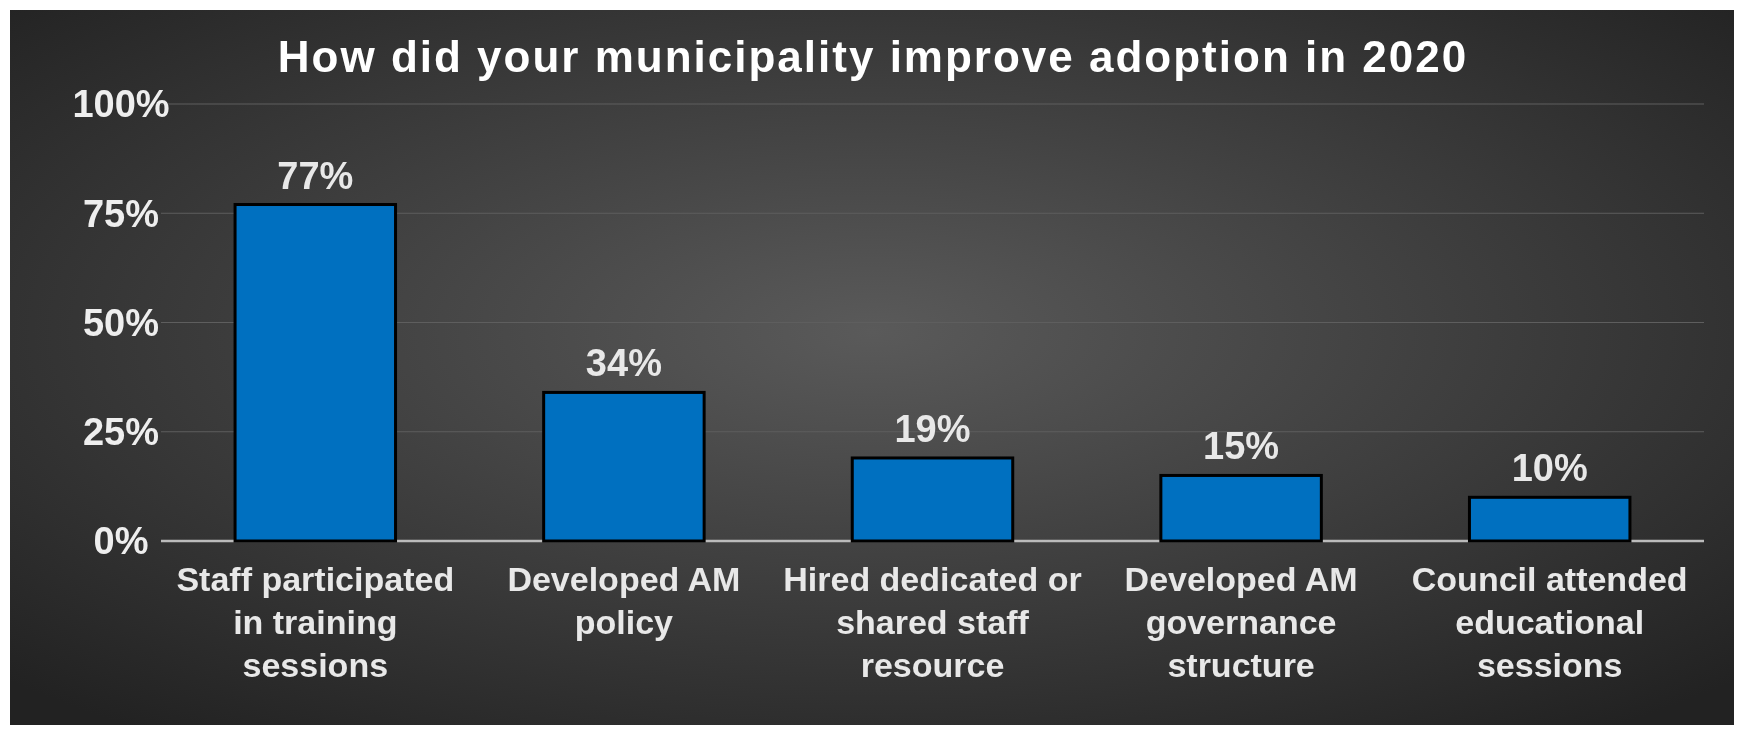  I want to click on y-tick-label: 50%, so click(121, 322).